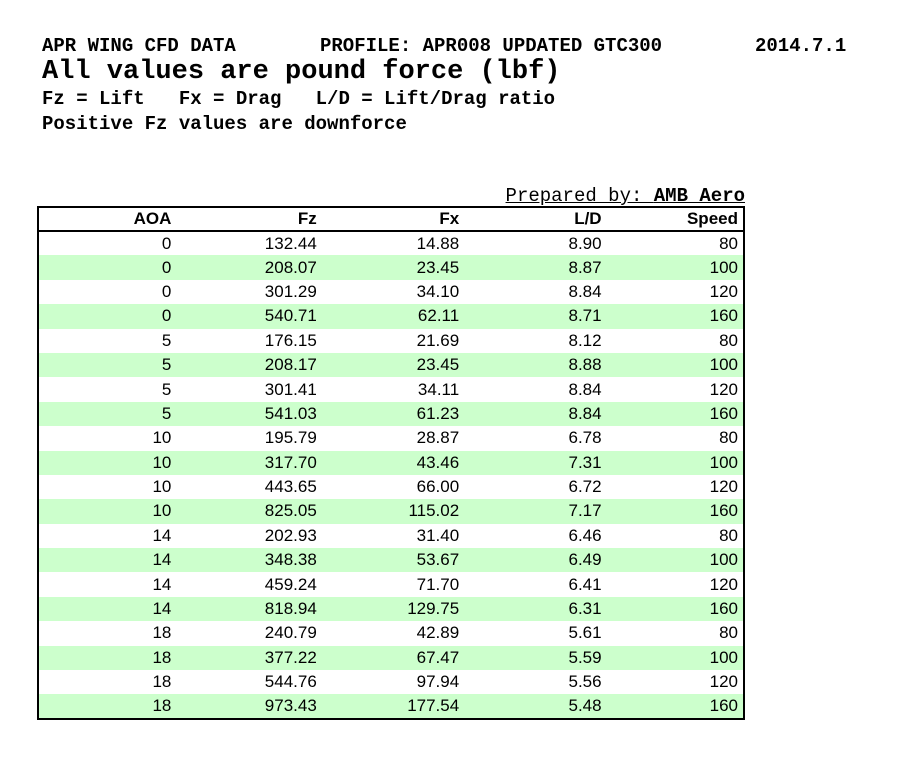 The width and height of the screenshot is (910, 766). I want to click on cell-l-d: 6.72, so click(585, 487).